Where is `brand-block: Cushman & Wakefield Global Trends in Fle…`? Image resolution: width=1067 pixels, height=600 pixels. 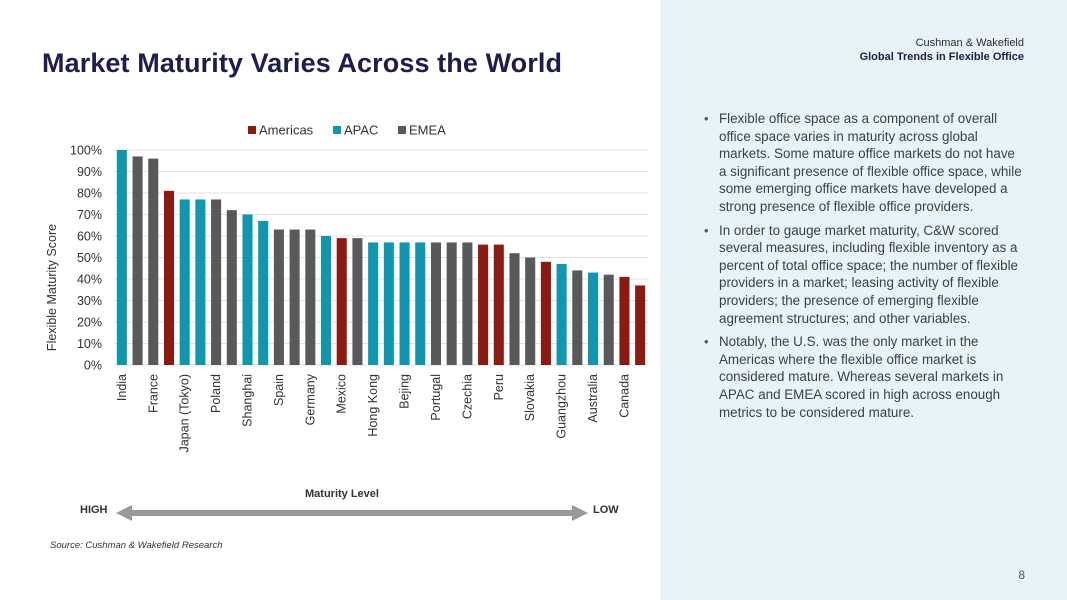
brand-block: Cushman & Wakefield Global Trends in Fle… is located at coordinates (942, 50).